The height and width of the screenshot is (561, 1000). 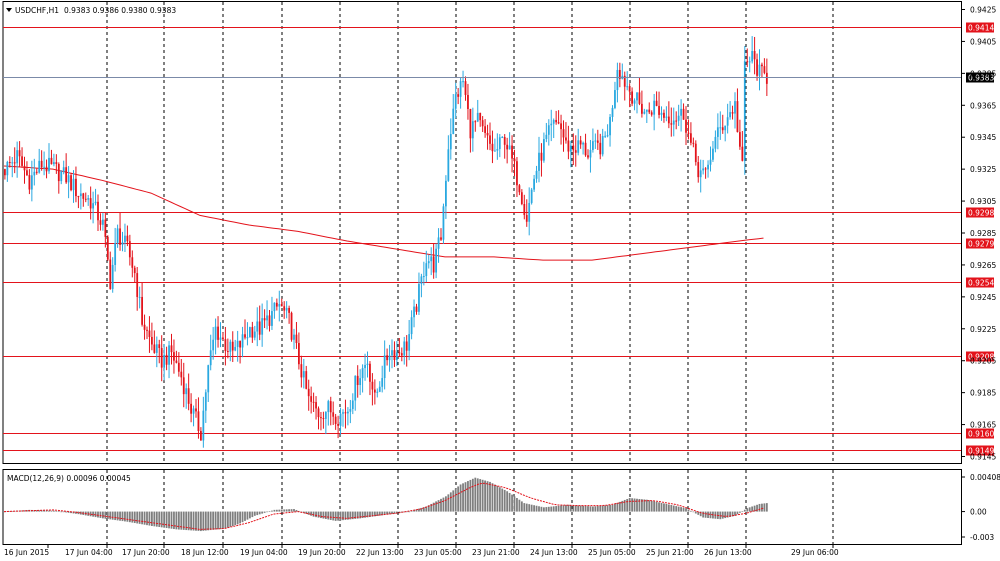 I want to click on macd-tick-label: 0.00, so click(x=978, y=512).